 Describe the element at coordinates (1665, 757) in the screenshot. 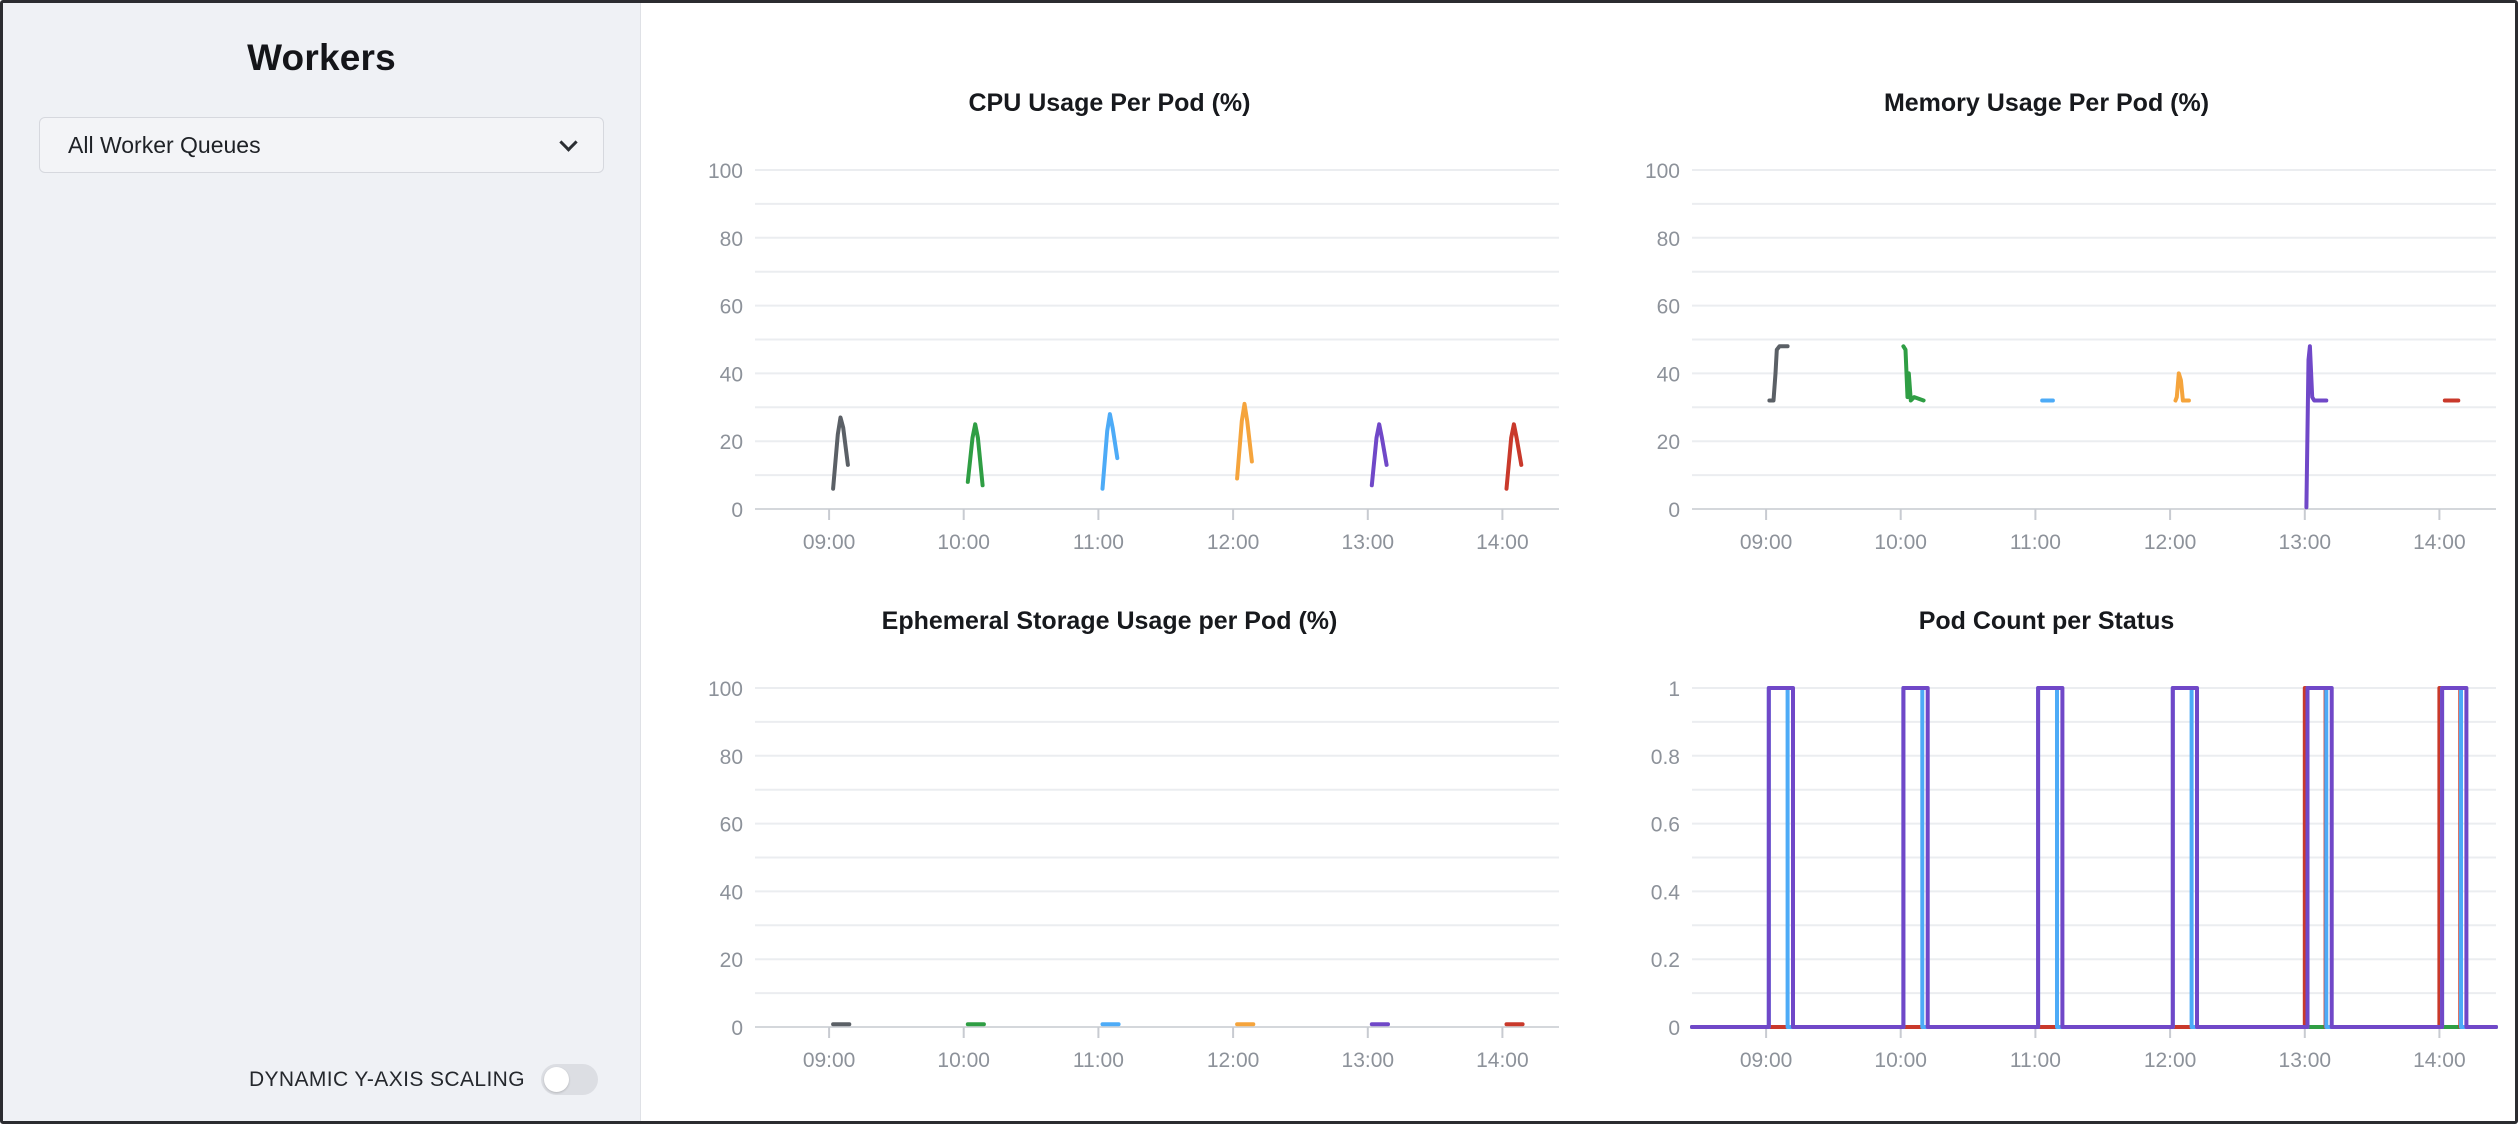

I see `y-axis-label: 0.8` at that location.